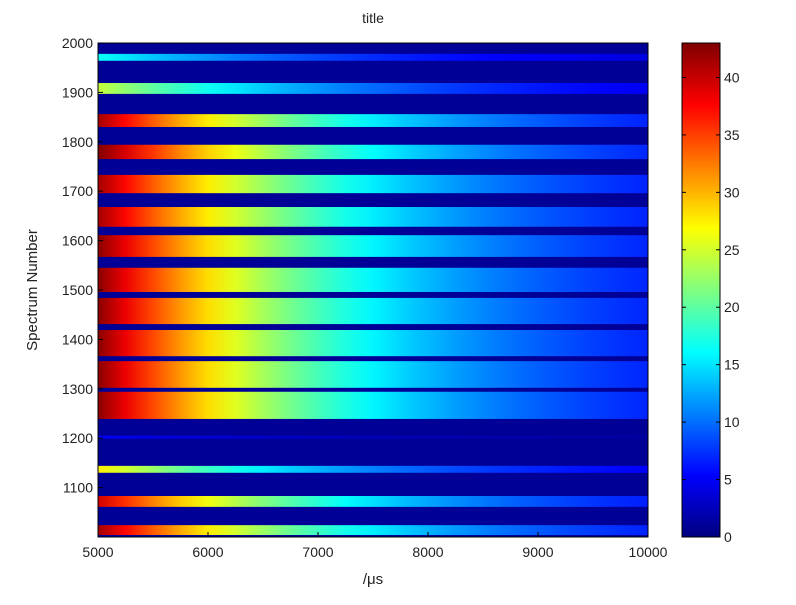  Describe the element at coordinates (427, 552) in the screenshot. I see `x-tick-label: 8000` at that location.